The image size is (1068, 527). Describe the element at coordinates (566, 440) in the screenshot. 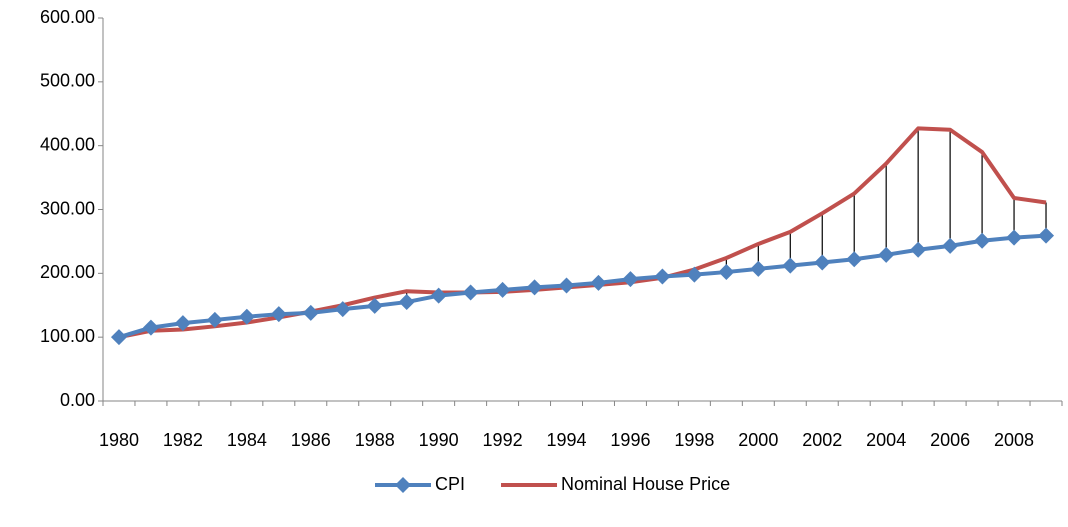

I see `x-tick-label: 1994` at that location.